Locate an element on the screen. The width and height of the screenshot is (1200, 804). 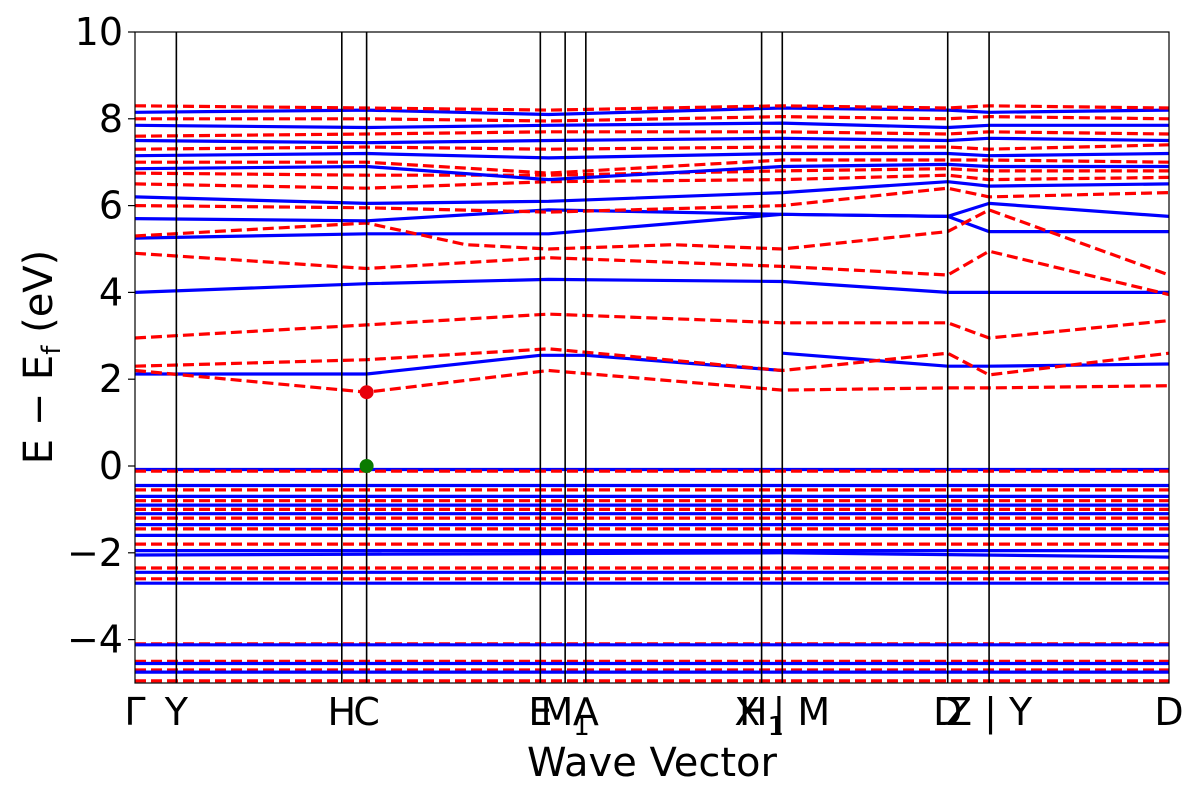
x-tick-label: Z | Y is located at coordinates (989, 712).